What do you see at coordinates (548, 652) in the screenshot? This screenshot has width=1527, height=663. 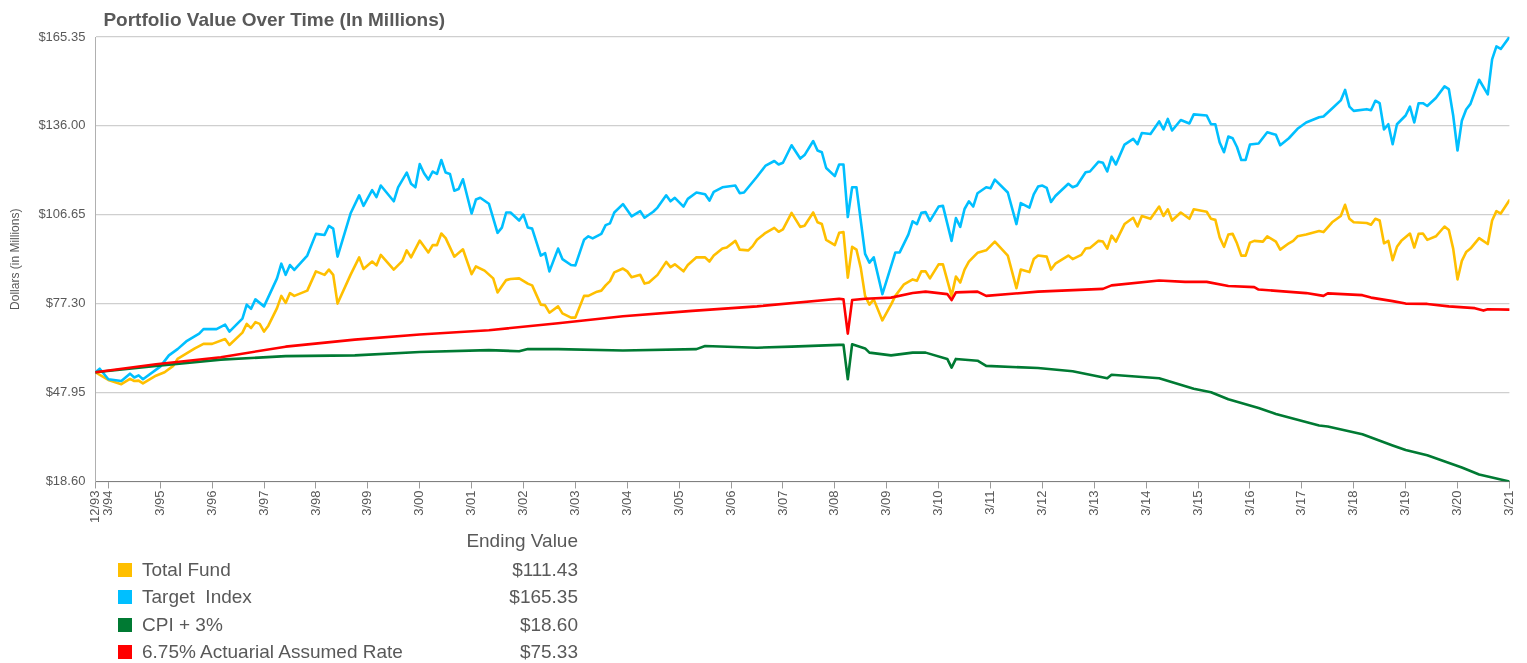 I see `text: $75.33` at bounding box center [548, 652].